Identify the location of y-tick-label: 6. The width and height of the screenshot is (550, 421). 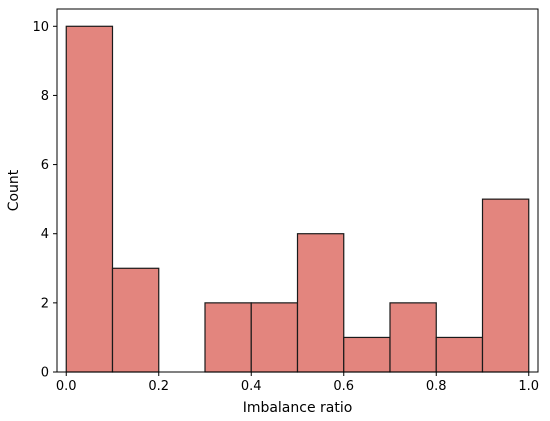
(45, 165).